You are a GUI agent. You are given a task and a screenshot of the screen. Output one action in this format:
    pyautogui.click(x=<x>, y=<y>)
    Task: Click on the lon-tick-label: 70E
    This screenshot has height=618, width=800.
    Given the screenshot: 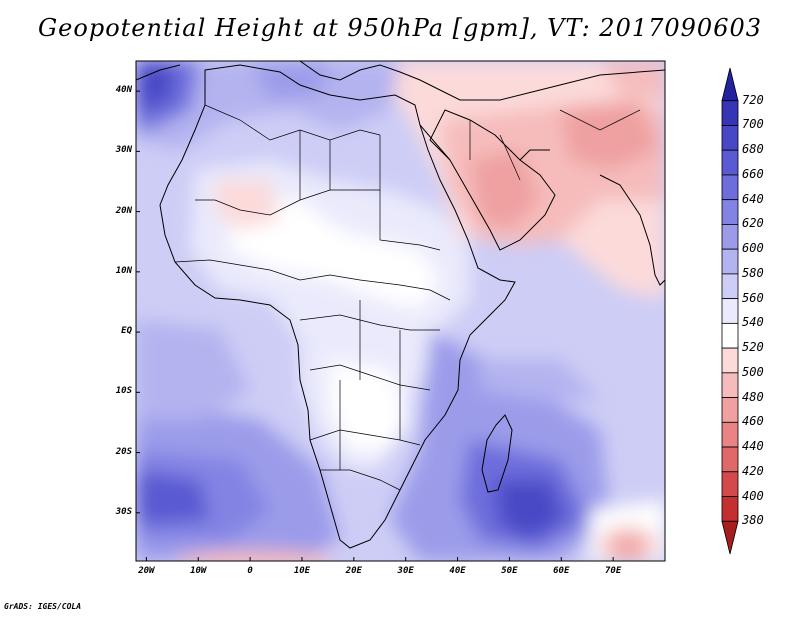 What is the action you would take?
    pyautogui.click(x=613, y=571)
    